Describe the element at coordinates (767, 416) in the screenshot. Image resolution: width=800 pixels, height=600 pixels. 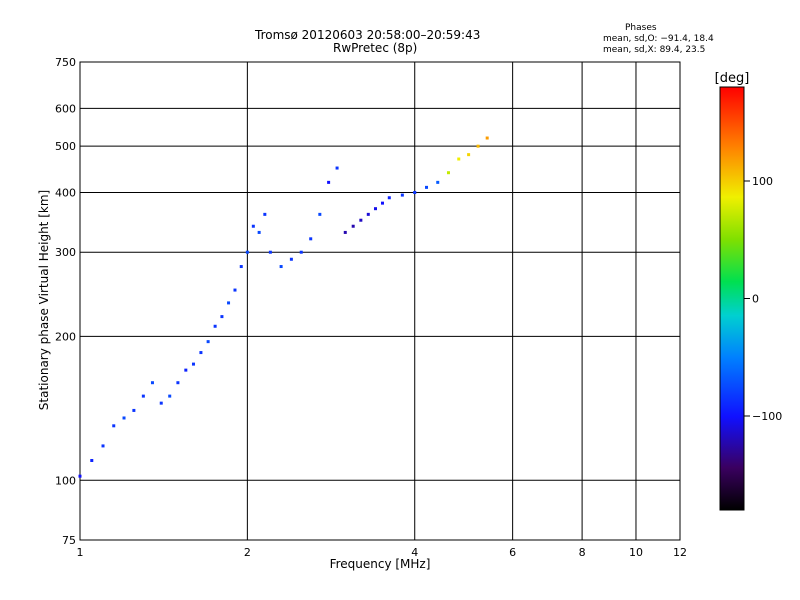
I see `colorbar-tick-label: −100` at that location.